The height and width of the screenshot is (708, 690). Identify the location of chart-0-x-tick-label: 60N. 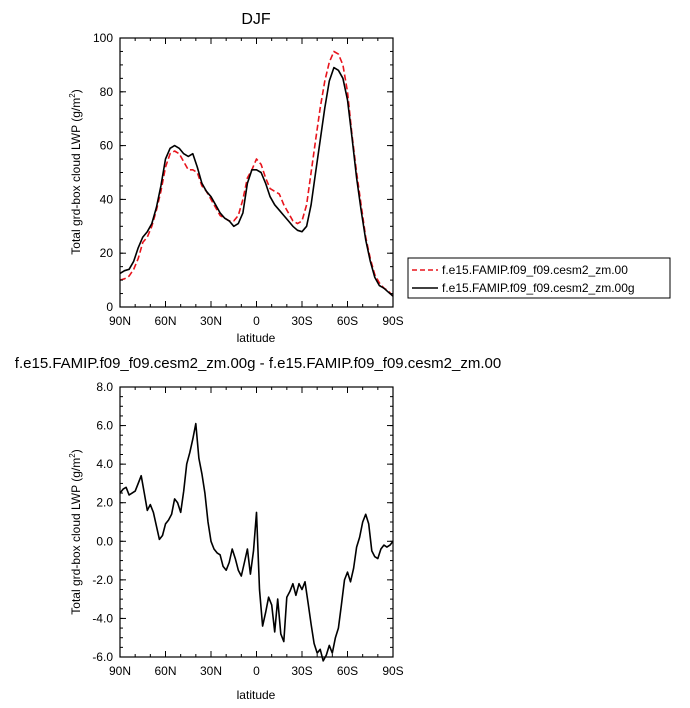
(165, 321).